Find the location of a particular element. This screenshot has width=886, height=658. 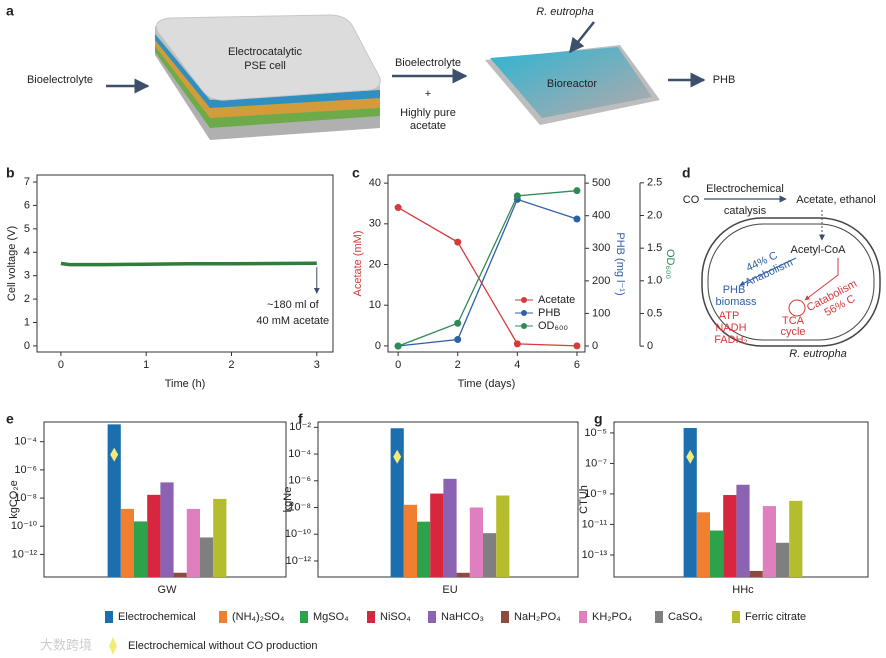

label: ATP is located at coordinates (729, 316).